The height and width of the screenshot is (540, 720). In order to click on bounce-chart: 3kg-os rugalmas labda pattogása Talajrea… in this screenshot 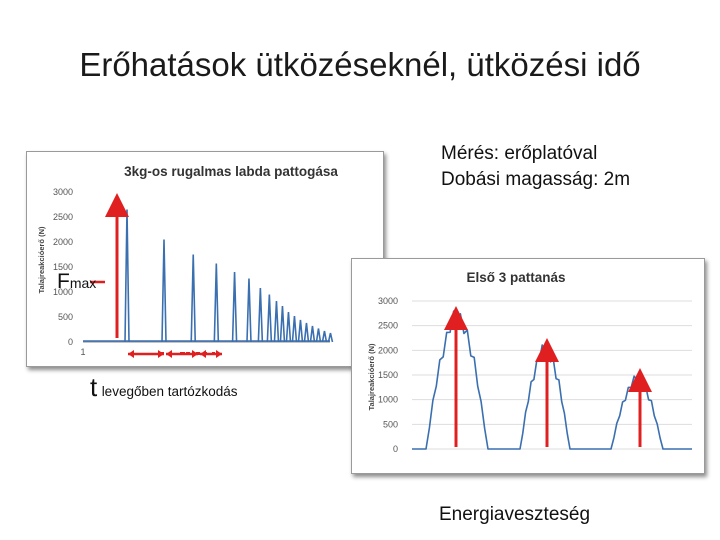, I will do `click(187, 260)`.